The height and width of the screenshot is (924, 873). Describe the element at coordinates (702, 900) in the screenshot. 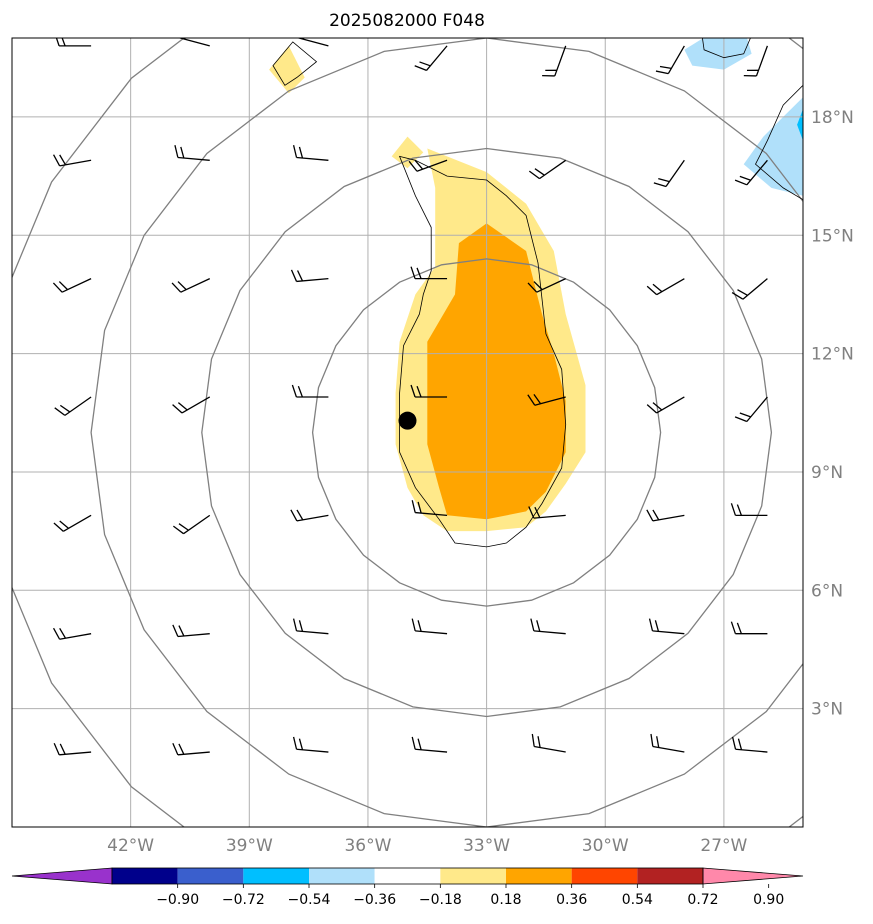

I see `colorbar-tick-label: 0.72` at that location.